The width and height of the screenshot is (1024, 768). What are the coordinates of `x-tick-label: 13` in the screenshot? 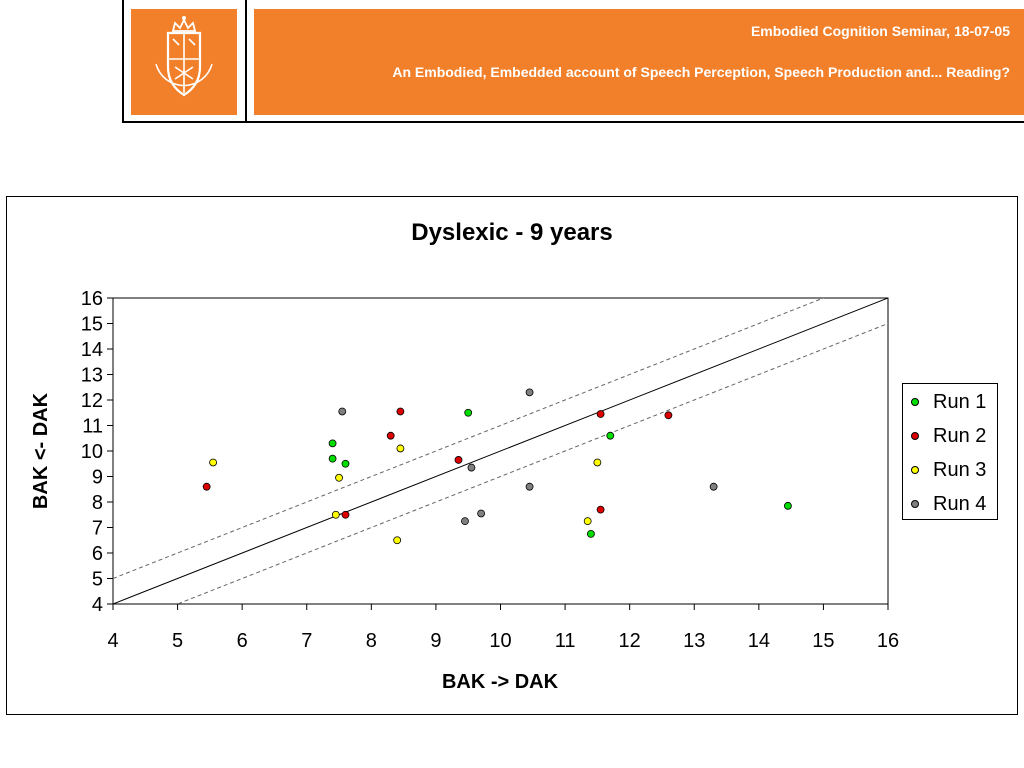 It's located at (694, 641).